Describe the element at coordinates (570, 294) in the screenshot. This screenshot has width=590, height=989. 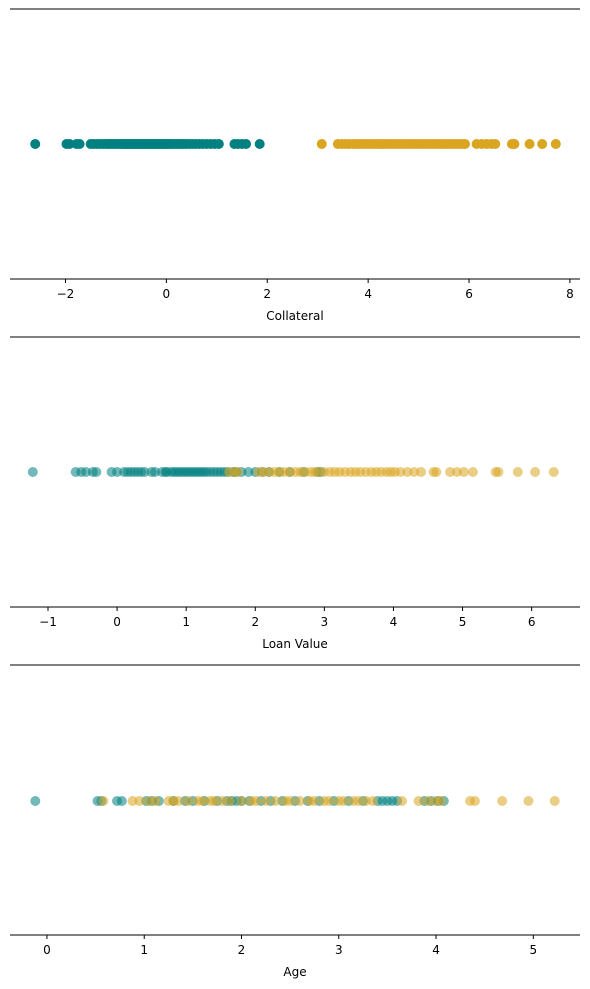
I see `x-tick-label: 8` at that location.